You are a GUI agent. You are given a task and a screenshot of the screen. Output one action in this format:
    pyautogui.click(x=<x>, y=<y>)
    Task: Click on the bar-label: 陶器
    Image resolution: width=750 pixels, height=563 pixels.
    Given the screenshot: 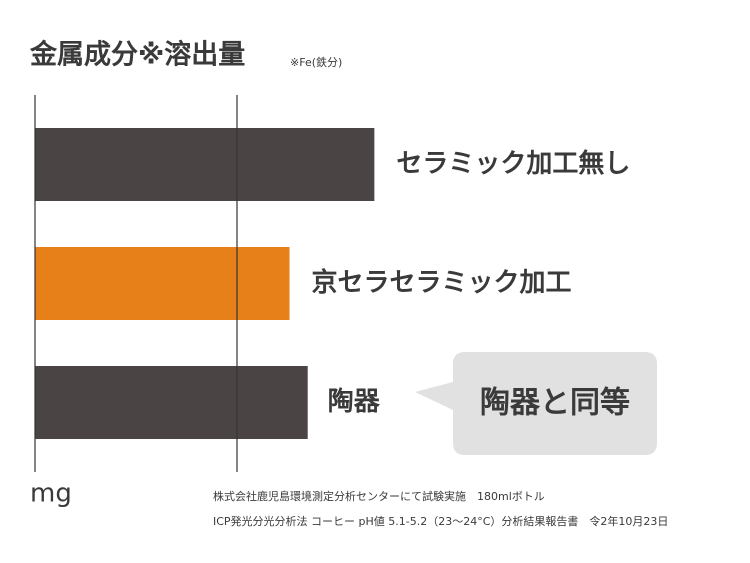 What is the action you would take?
    pyautogui.click(x=354, y=402)
    